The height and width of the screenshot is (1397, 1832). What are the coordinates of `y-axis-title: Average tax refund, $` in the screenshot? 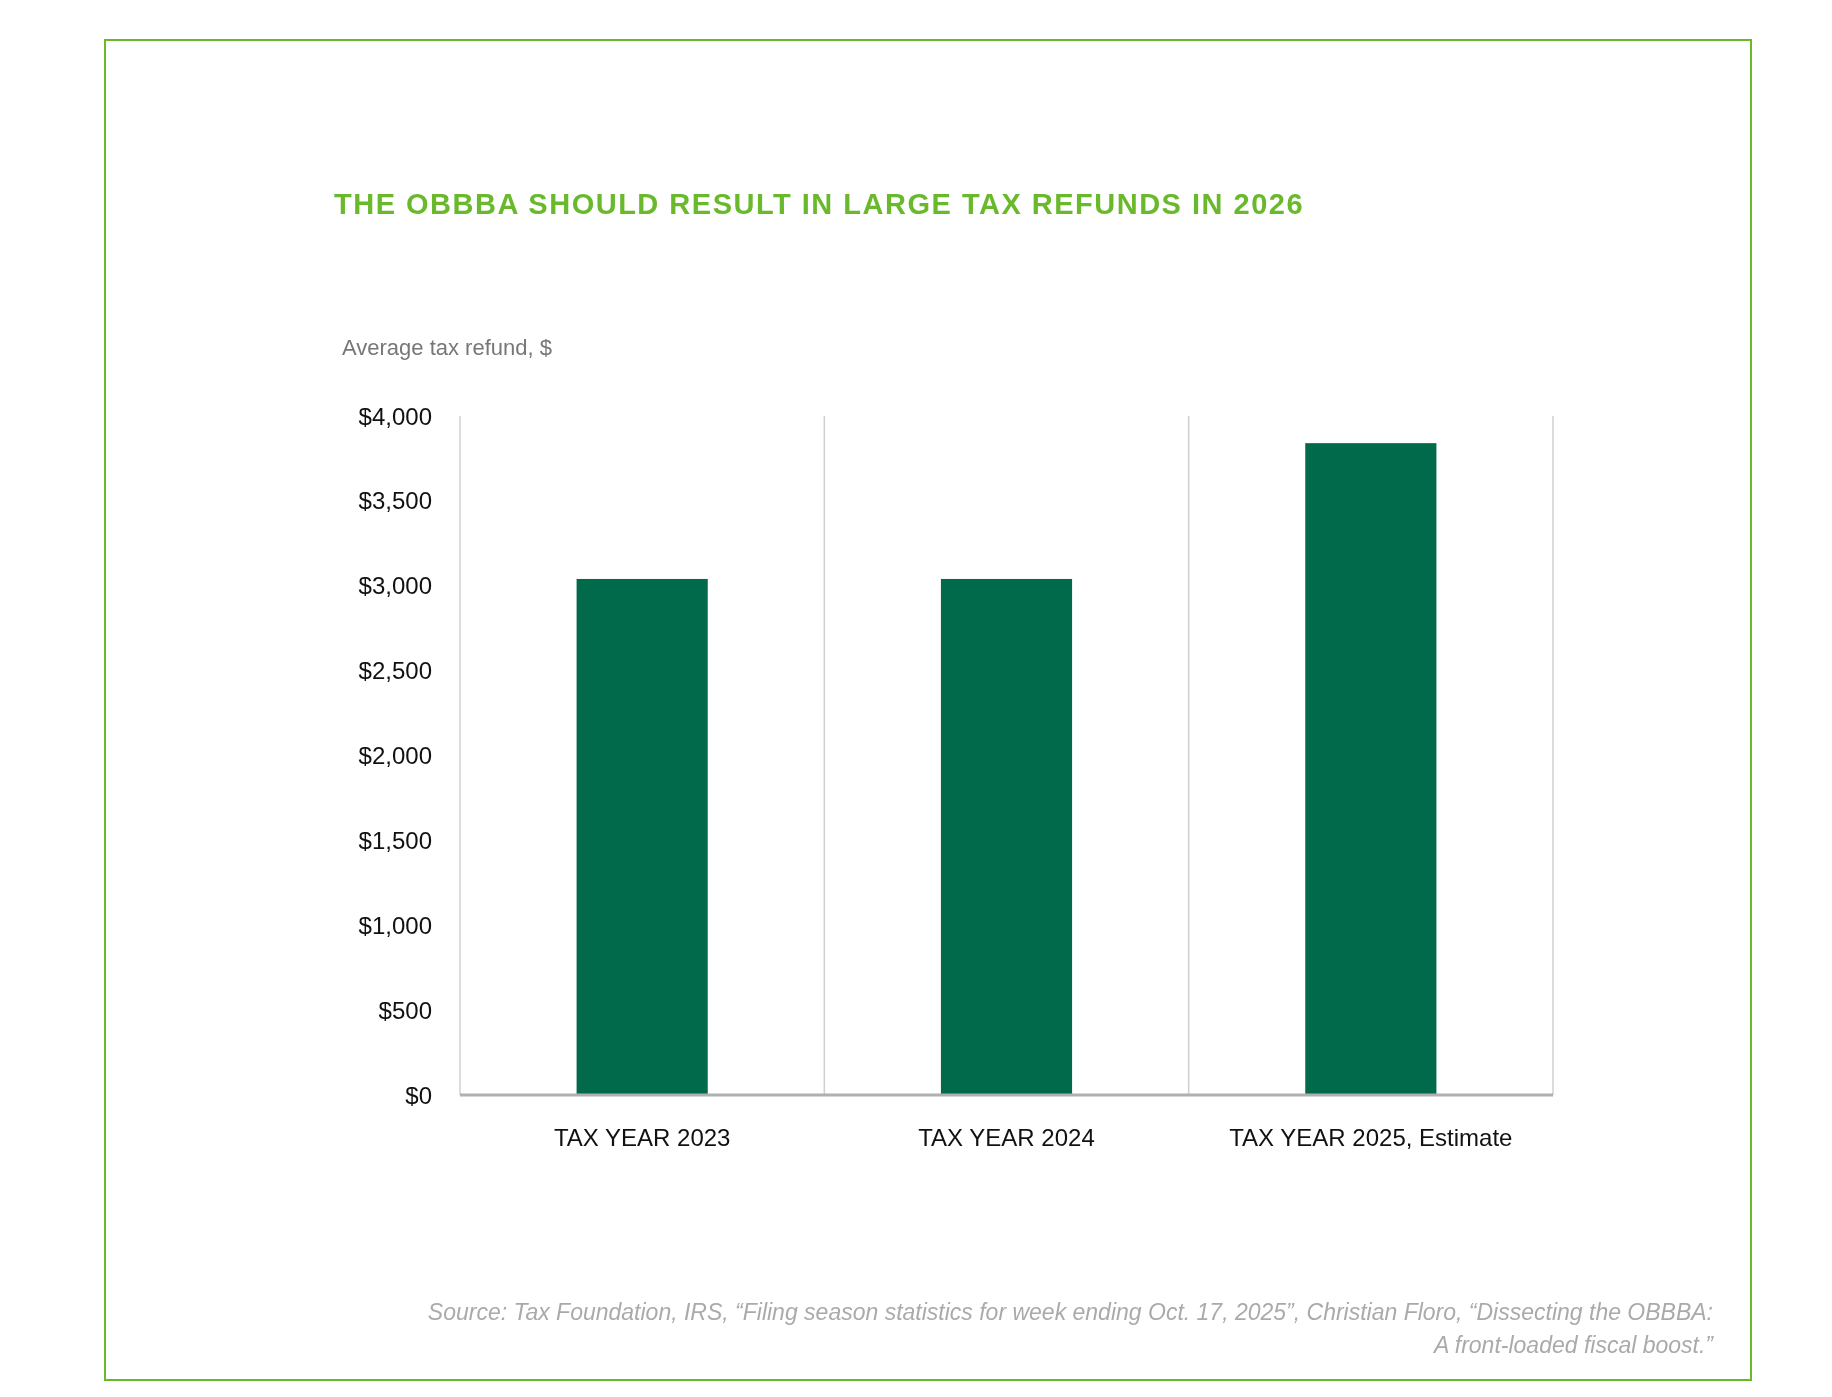 It's located at (447, 347).